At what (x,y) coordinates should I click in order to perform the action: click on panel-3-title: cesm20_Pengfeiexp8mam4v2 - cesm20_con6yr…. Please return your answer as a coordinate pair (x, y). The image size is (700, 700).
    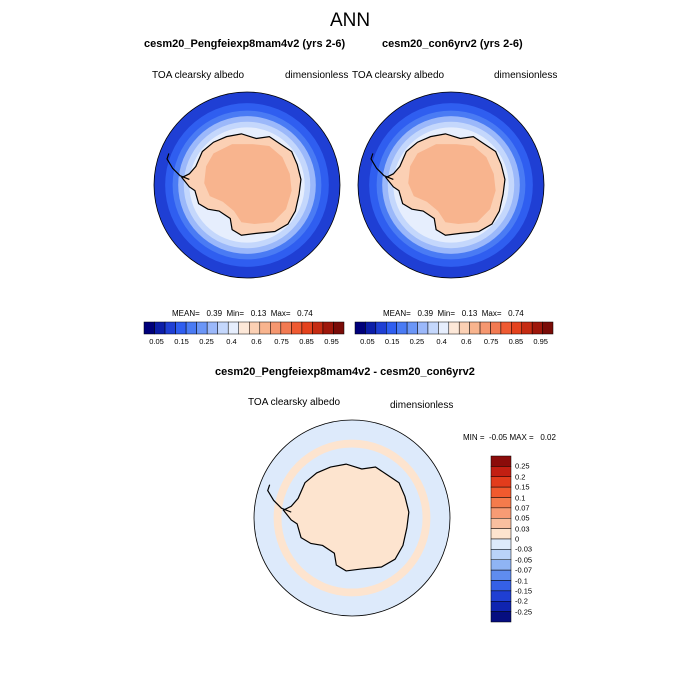
    Looking at the image, I should click on (345, 372).